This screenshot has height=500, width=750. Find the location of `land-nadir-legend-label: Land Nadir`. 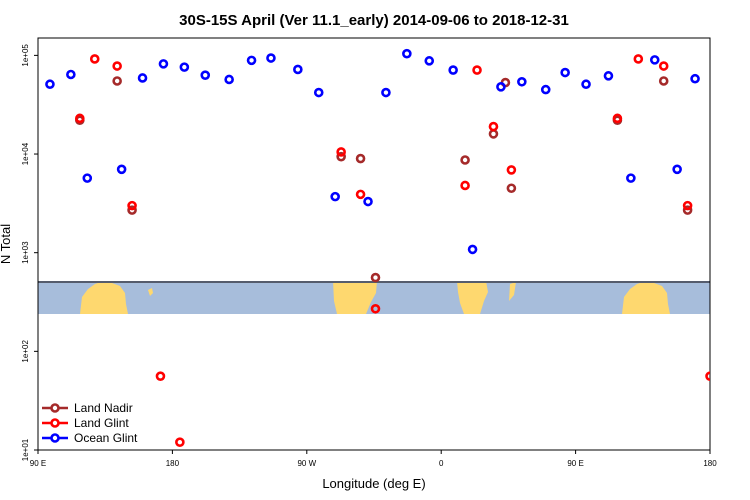

land-nadir-legend-label: Land Nadir is located at coordinates (103, 408).